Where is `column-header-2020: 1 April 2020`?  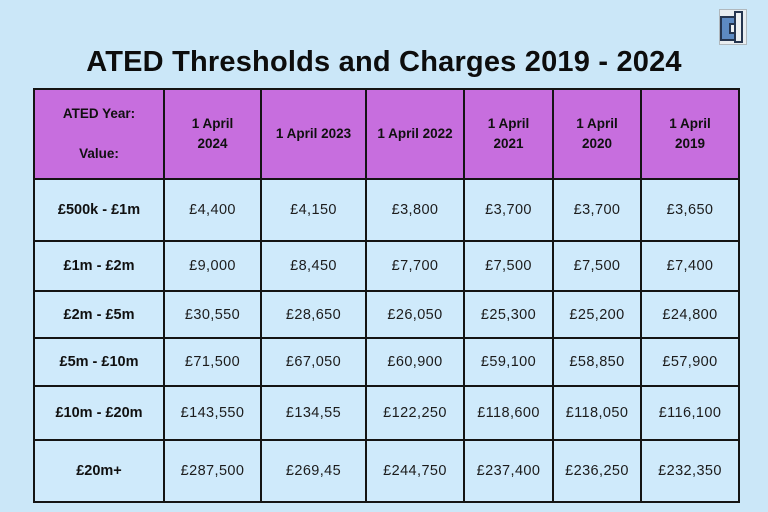
column-header-2020: 1 April 2020 is located at coordinates (598, 135).